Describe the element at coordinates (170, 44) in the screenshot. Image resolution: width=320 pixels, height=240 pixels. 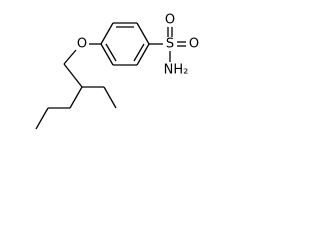
I see `atom-label: S` at that location.